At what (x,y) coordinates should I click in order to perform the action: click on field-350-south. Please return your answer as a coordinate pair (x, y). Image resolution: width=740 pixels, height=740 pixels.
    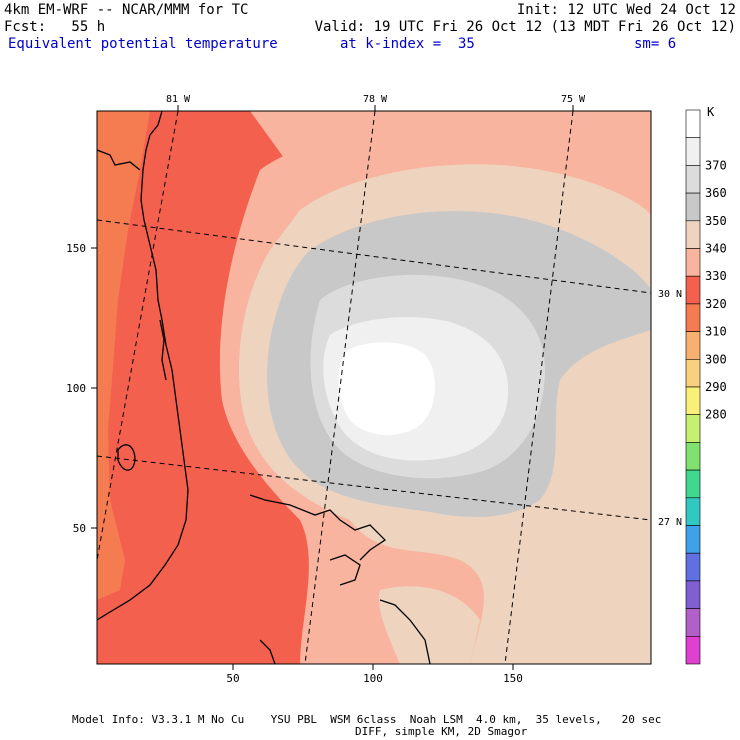
    Looking at the image, I should click on (429, 625).